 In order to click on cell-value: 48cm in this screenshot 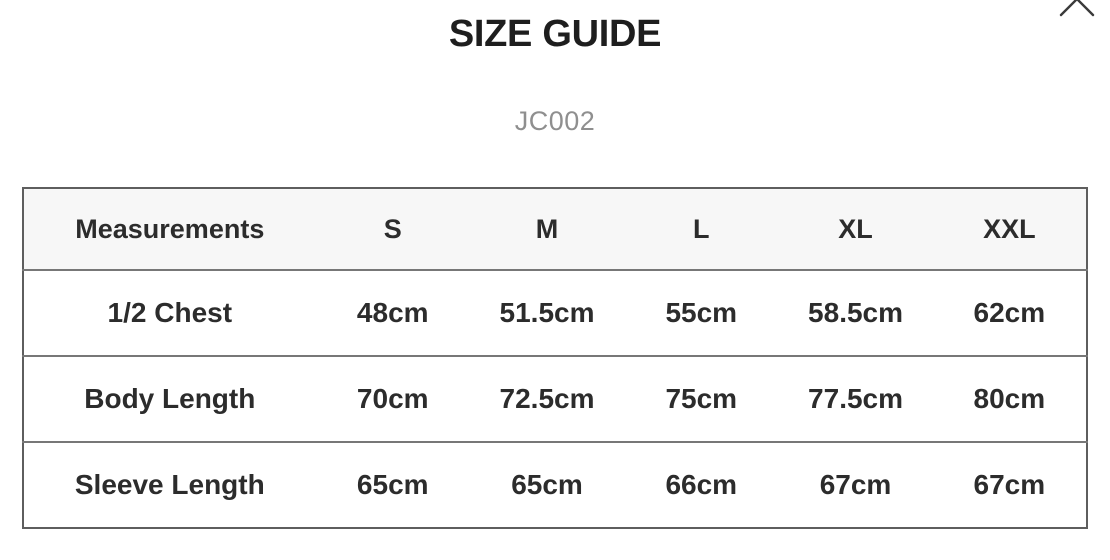, I will do `click(392, 313)`.